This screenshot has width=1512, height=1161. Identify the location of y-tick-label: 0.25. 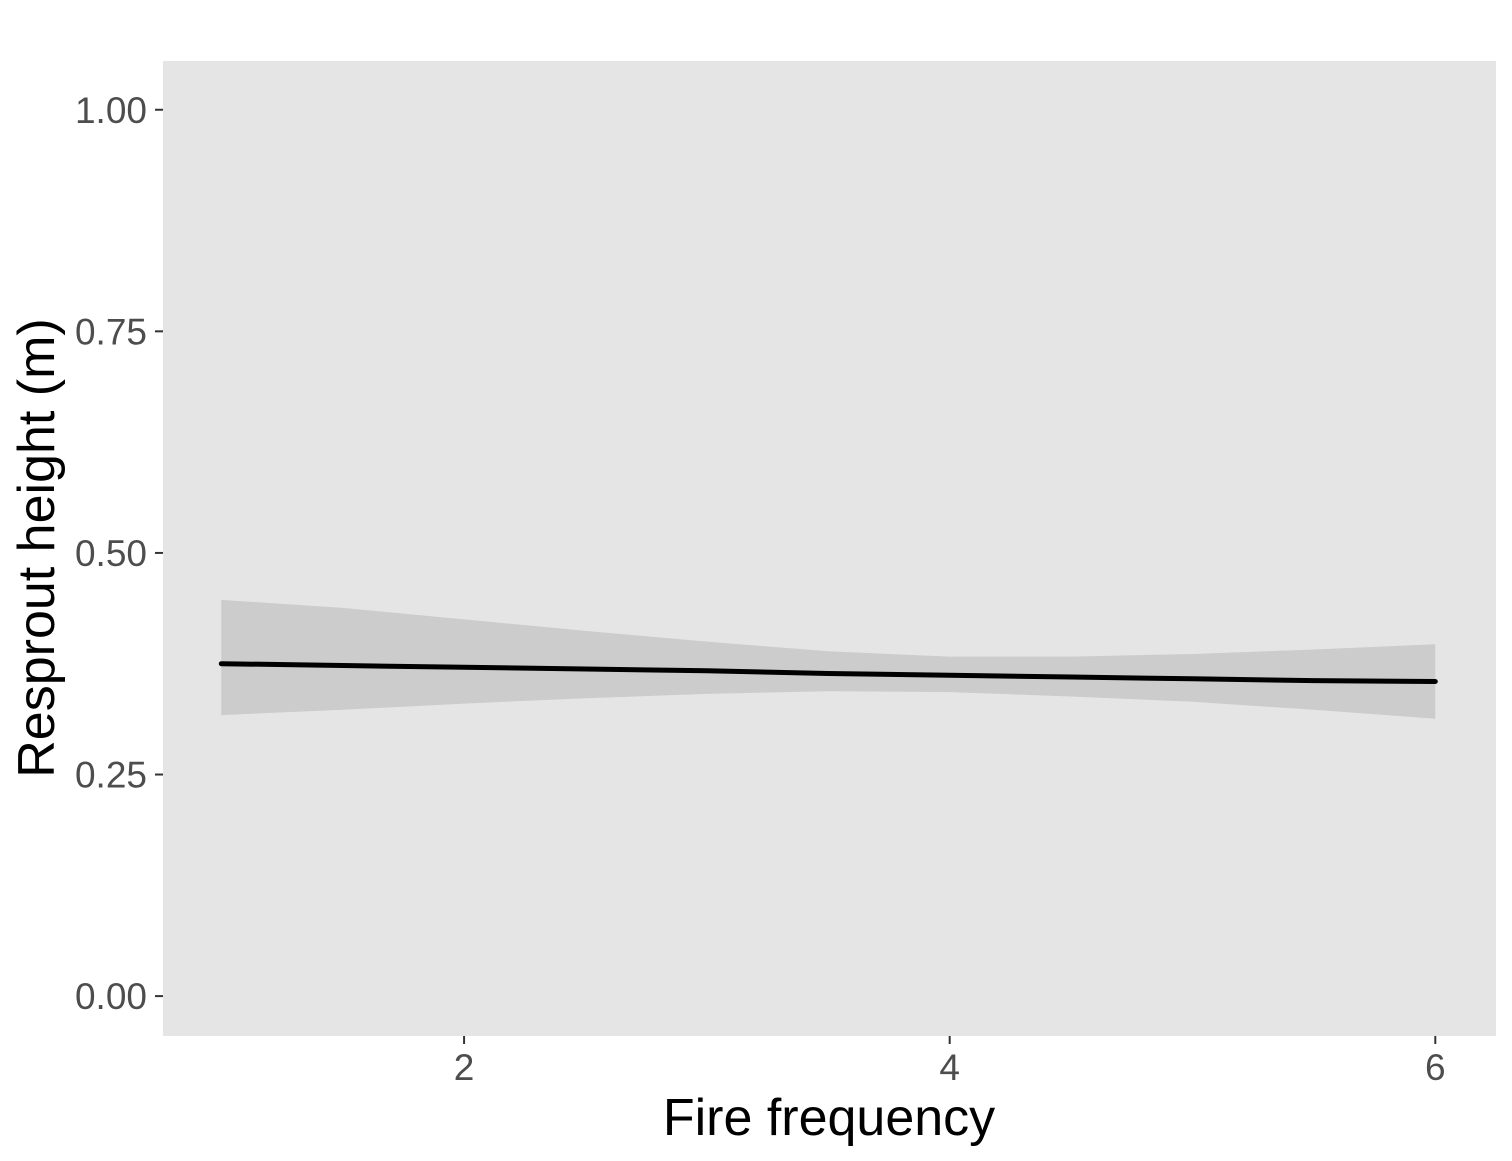
(111, 775).